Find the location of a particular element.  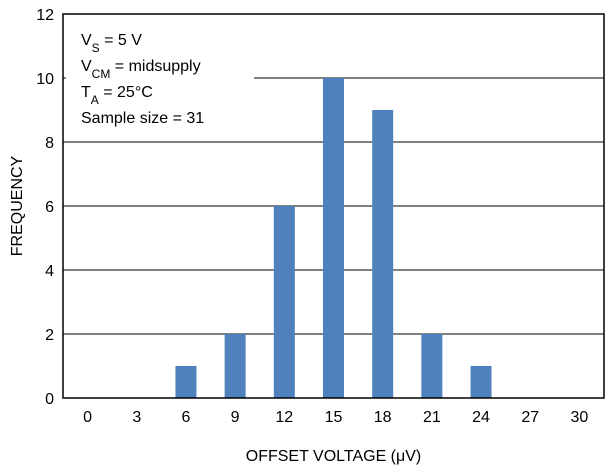

conditions-box-bg is located at coordinates (160, 78).